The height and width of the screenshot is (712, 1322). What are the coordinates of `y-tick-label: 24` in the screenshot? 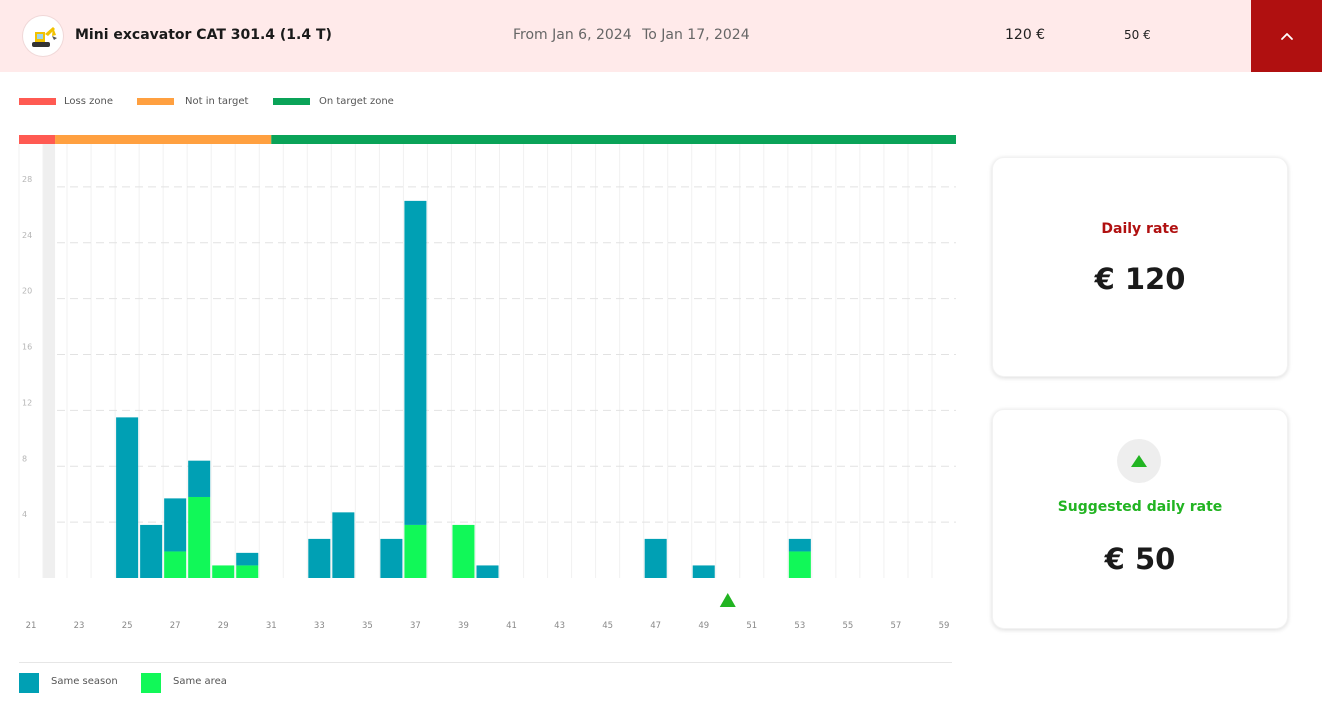 It's located at (27, 235).